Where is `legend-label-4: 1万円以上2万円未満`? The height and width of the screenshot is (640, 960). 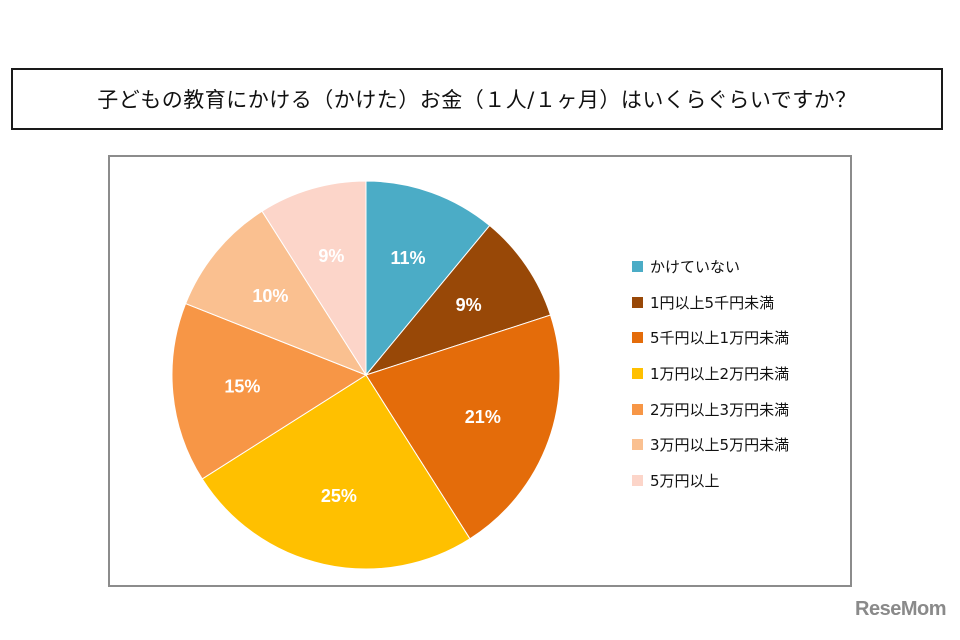 legend-label-4: 1万円以上2万円未満 is located at coordinates (720, 374).